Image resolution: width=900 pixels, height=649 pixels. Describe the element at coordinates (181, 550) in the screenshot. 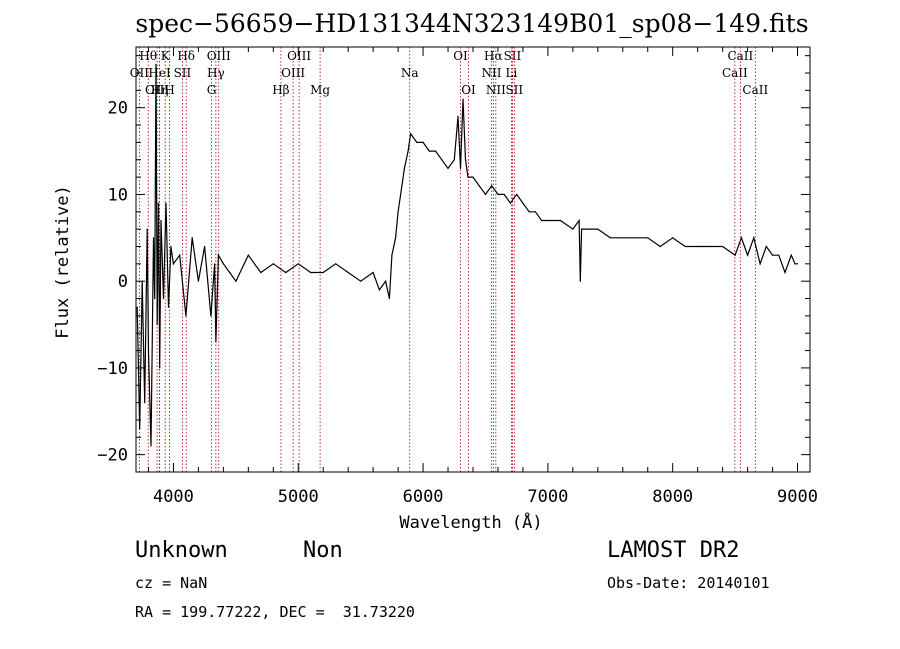

I see `object-class: Unknown` at that location.